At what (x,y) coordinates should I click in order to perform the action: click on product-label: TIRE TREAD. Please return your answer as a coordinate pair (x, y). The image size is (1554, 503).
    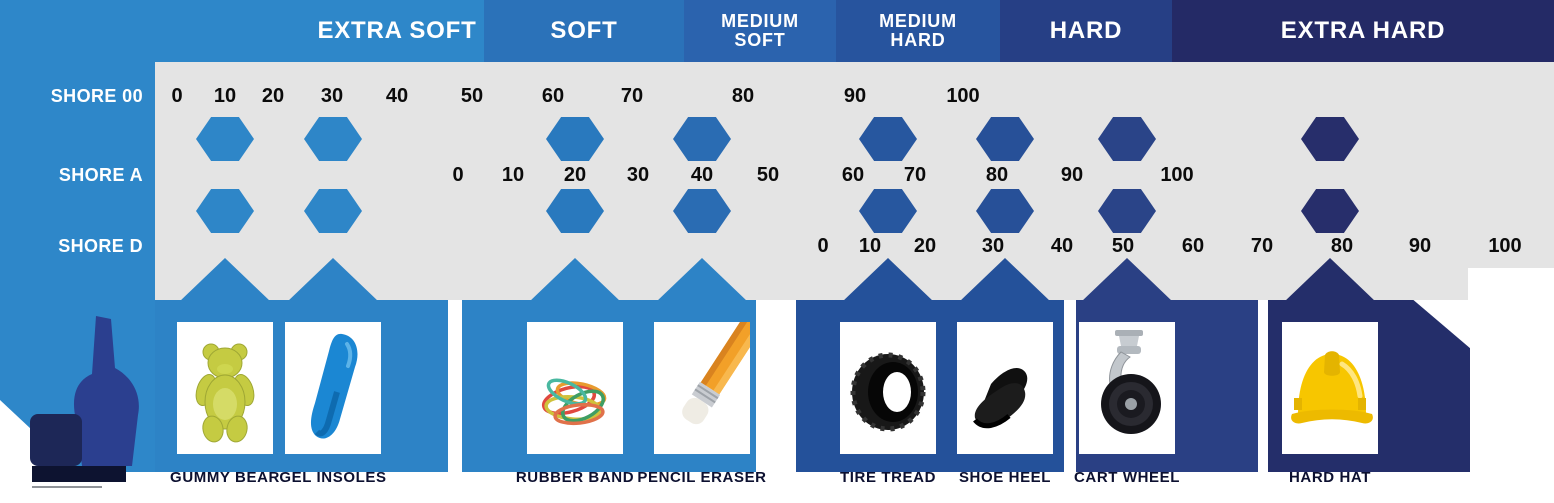
    Looking at the image, I should click on (888, 477).